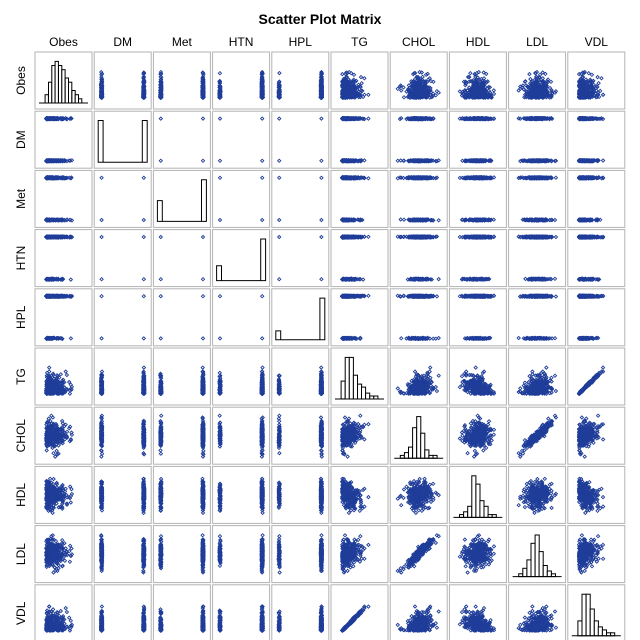 The image size is (640, 640). I want to click on cell-met-hpl, so click(300, 198).